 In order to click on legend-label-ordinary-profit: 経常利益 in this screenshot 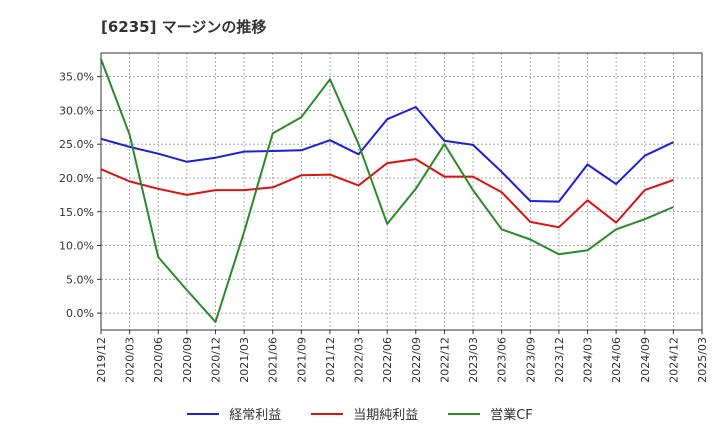, I will do `click(255, 415)`.